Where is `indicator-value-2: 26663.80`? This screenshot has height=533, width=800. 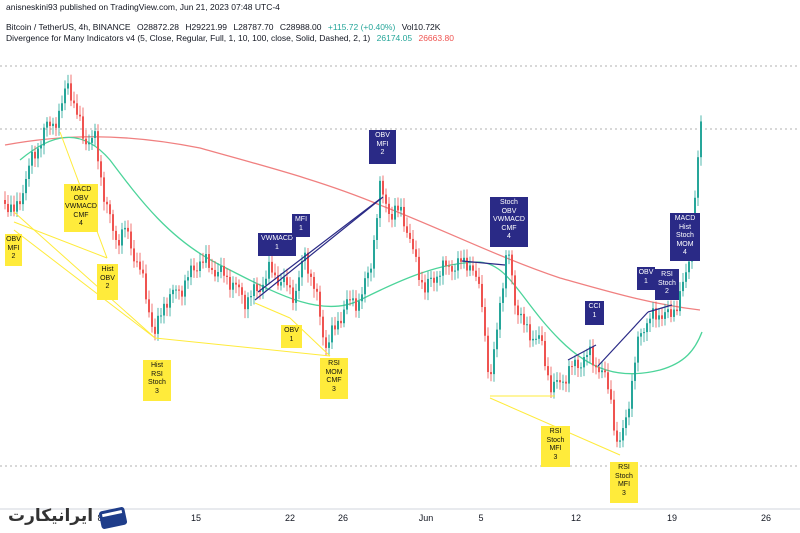
indicator-value-2: 26663.80 is located at coordinates (436, 38).